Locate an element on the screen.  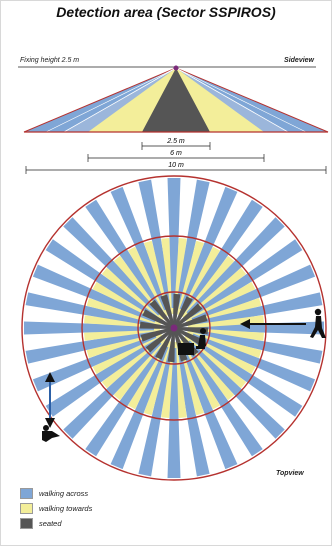
dimension-10m-label: 10 m is located at coordinates (176, 165).